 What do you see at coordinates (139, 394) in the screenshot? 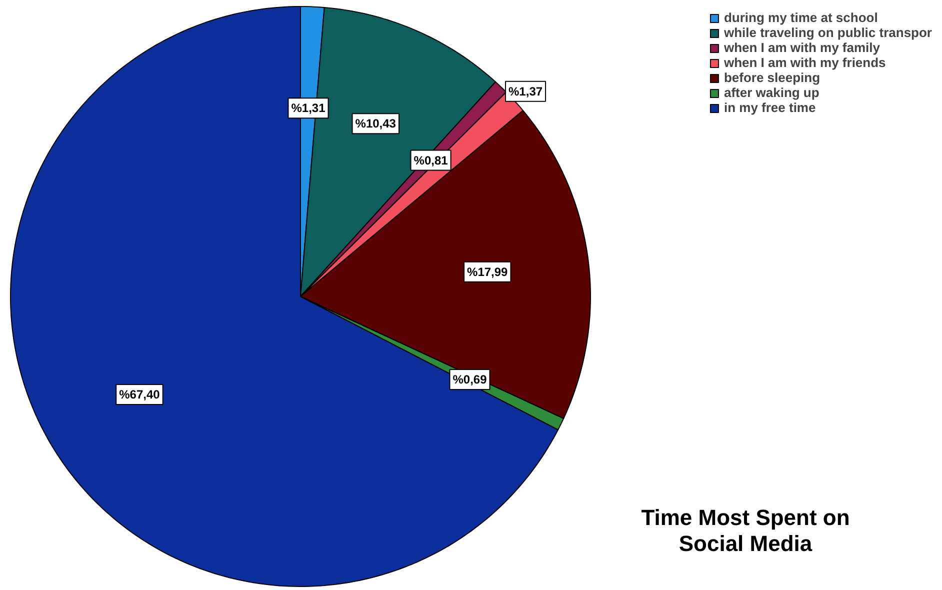
I see `data-label: %67,40` at bounding box center [139, 394].